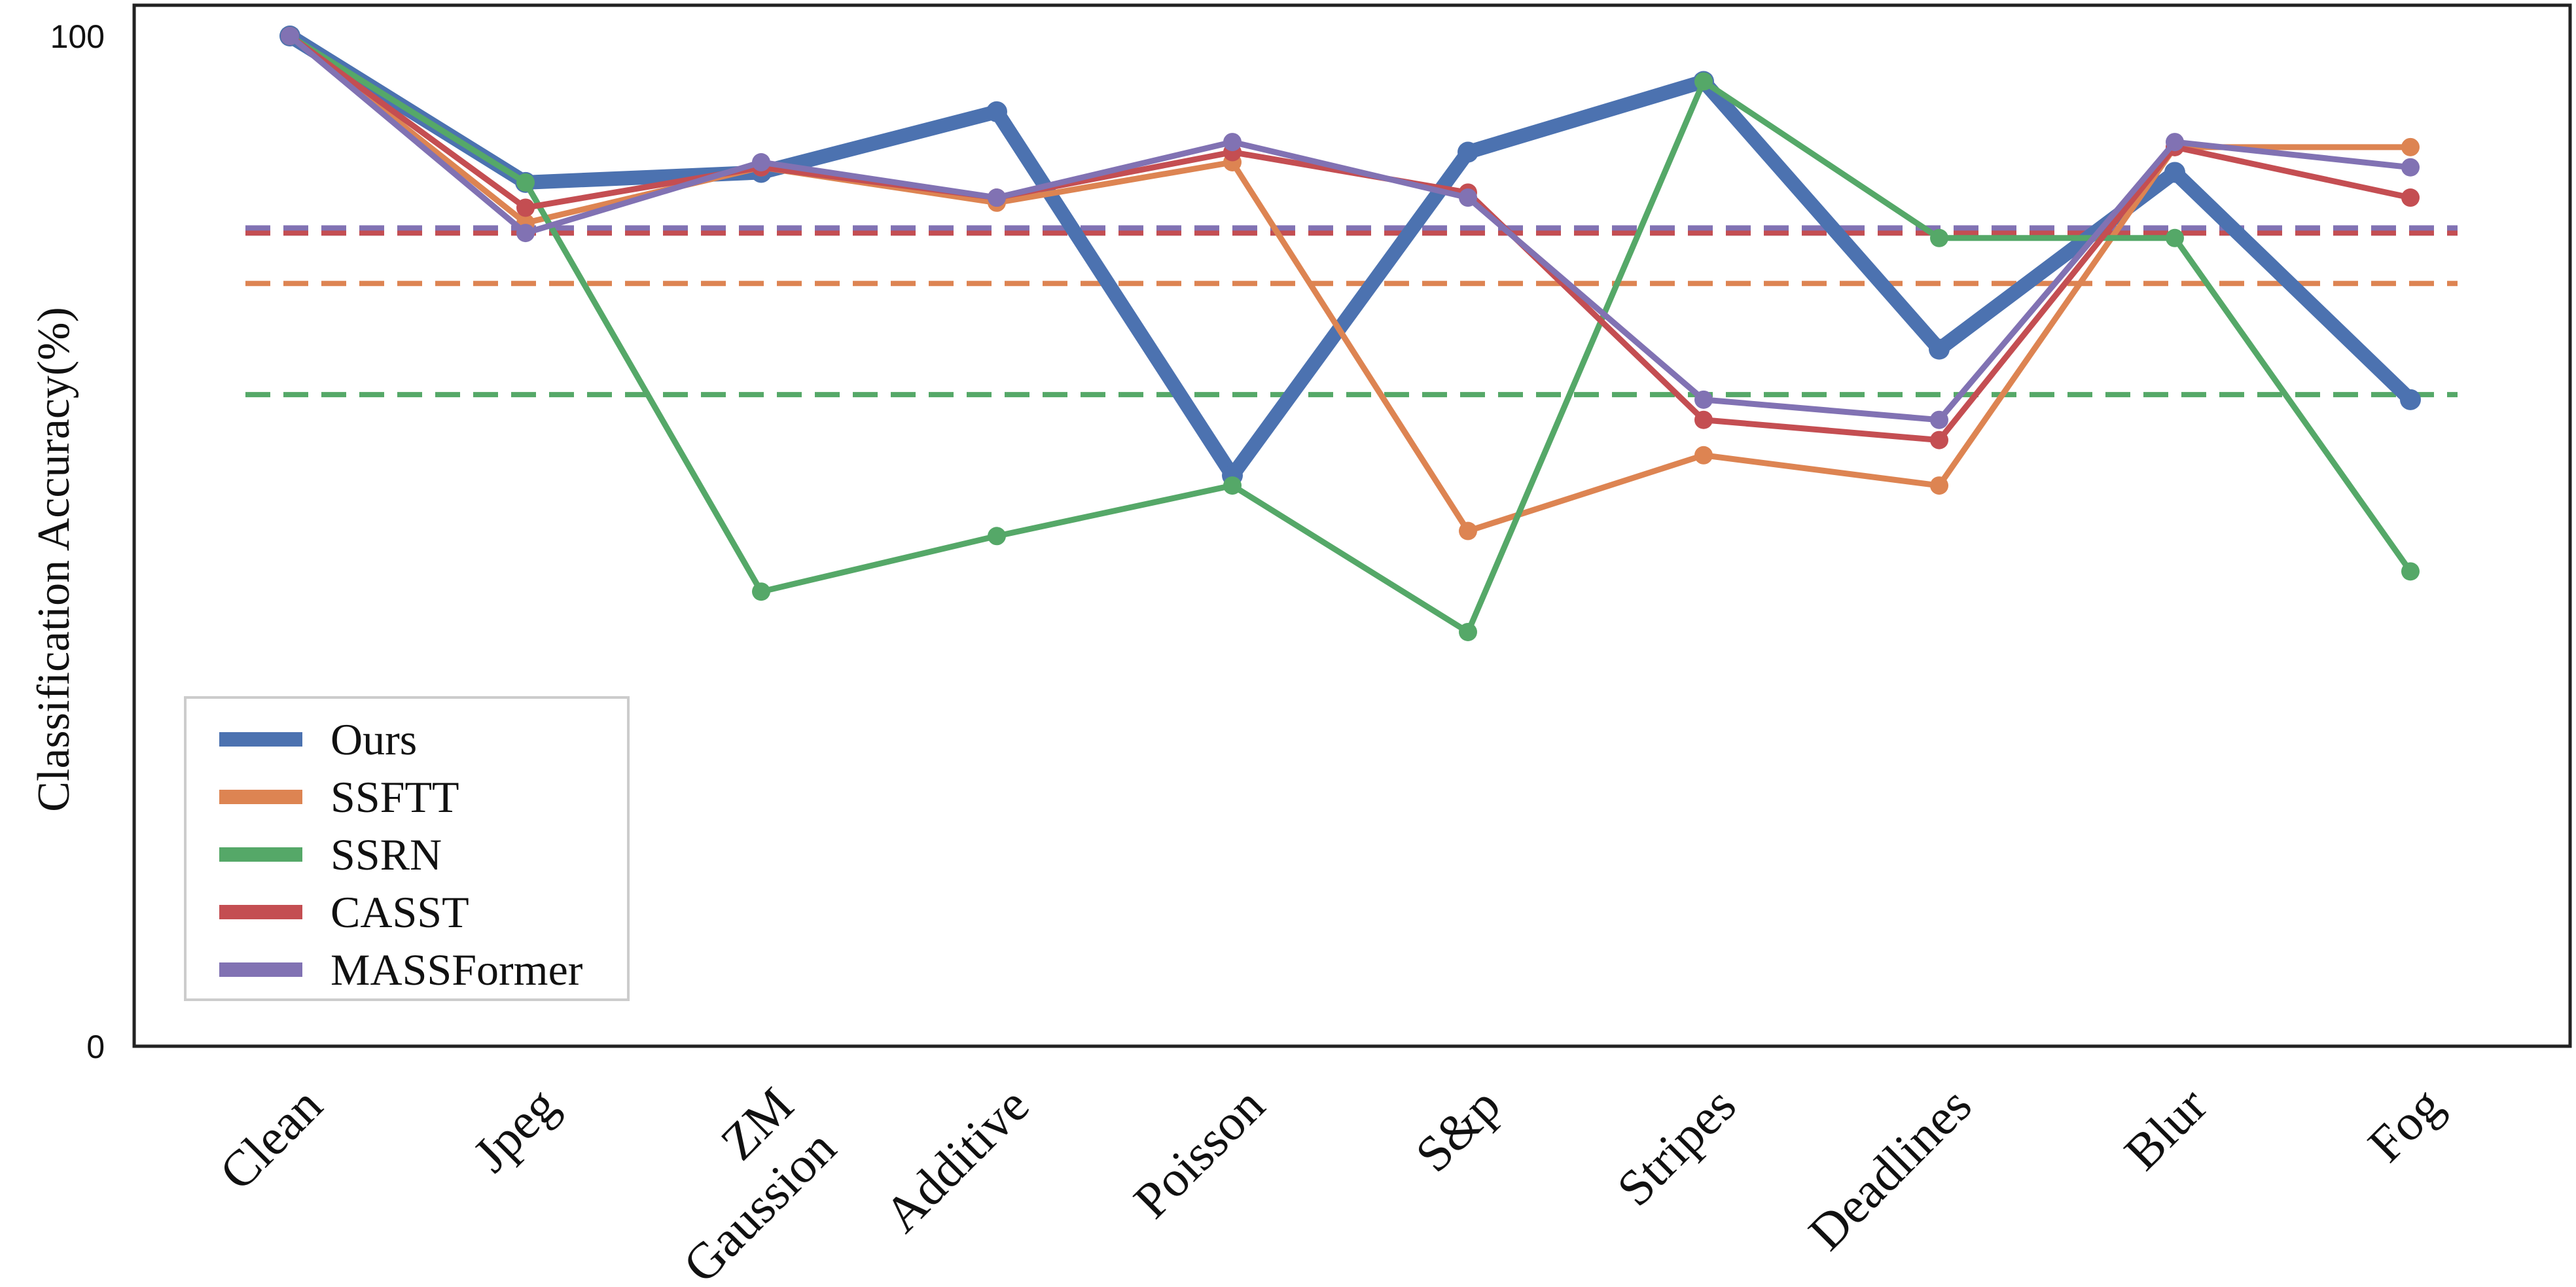 The height and width of the screenshot is (1287, 2576). I want to click on x-tick-label-line: Clean, so click(270, 1139).